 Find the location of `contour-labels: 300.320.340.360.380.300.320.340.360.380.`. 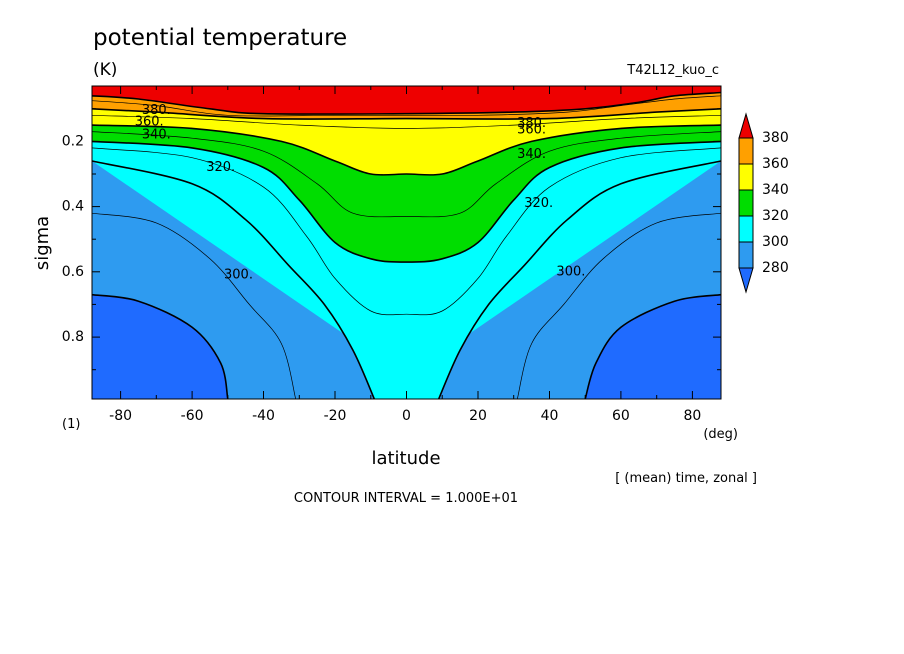

contour-labels: 300.320.340.360.380.300.320.340.360.380. is located at coordinates (360, 193).